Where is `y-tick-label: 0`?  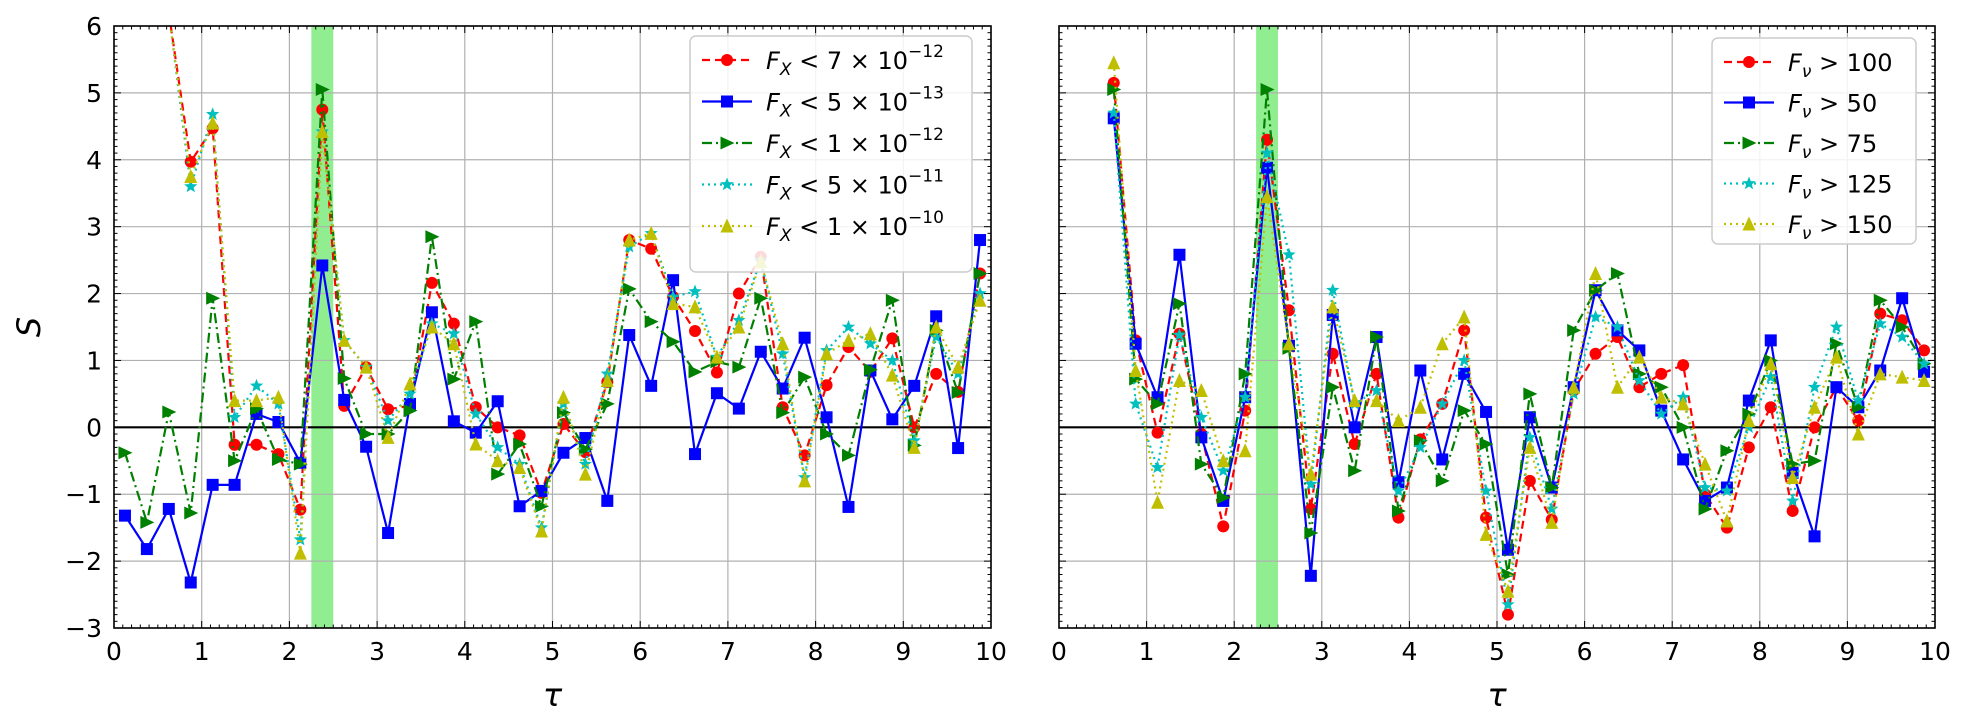 y-tick-label: 0 is located at coordinates (94, 427).